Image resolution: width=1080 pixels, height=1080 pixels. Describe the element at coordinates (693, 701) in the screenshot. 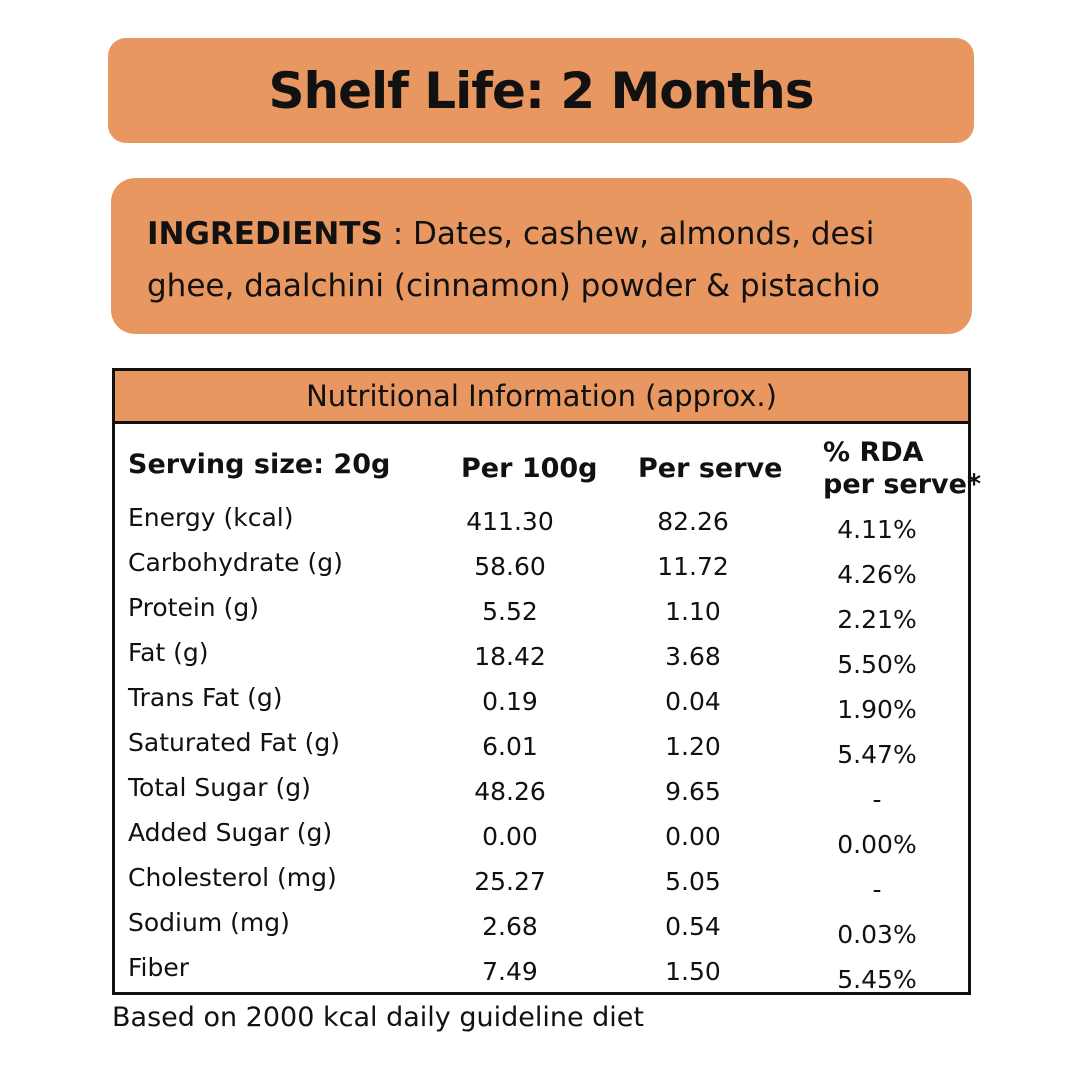

I see `per-serve-value: 0.04` at that location.